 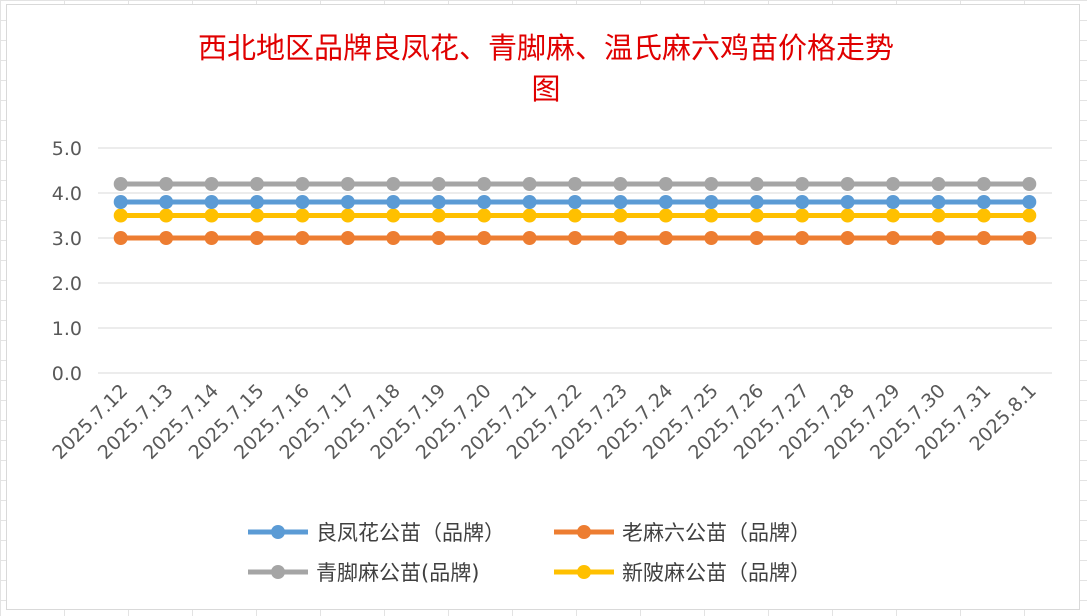 What do you see at coordinates (67, 261) in the screenshot?
I see `y-axis-tick-labels: 0.0 1.0 2.0 3.0 4.0 5.0` at bounding box center [67, 261].